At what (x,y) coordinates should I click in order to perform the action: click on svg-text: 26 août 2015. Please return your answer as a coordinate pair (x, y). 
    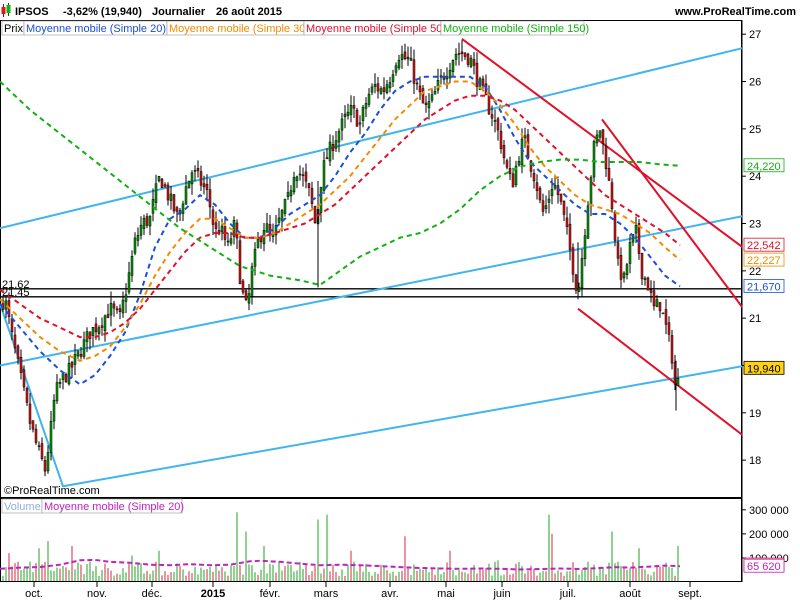
    Looking at the image, I should click on (249, 12).